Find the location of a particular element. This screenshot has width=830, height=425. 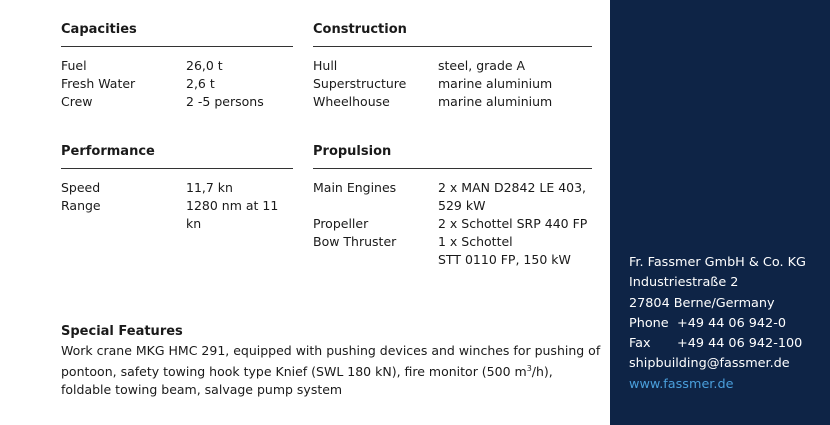

spec-label: Range is located at coordinates (81, 205).